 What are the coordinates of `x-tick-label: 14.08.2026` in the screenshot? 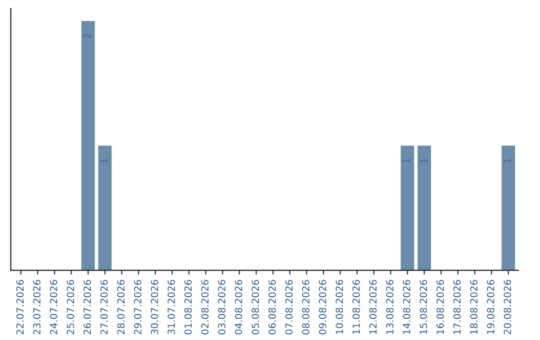 It's located at (406, 307).